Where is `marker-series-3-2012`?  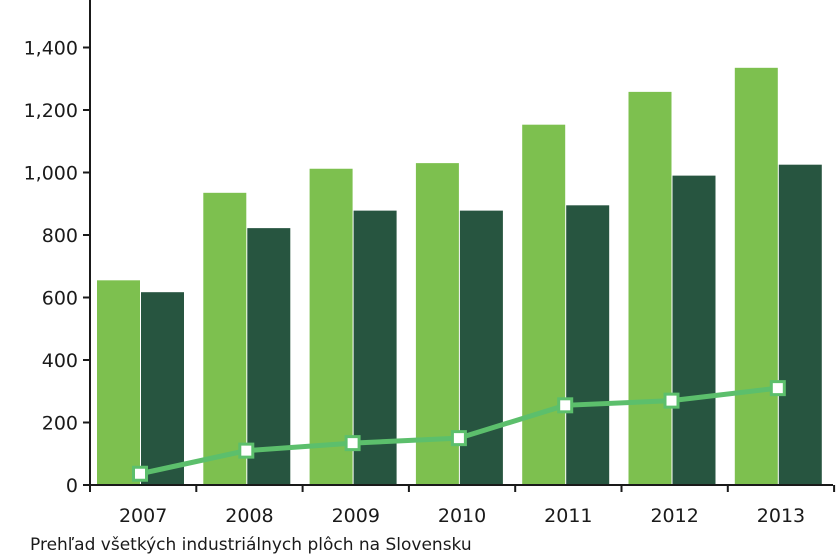 marker-series-3-2012 is located at coordinates (671, 400).